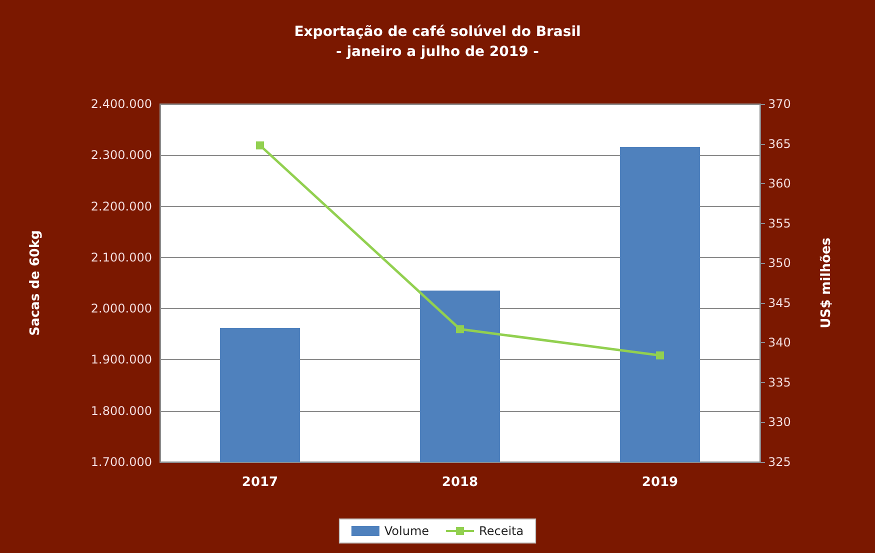  What do you see at coordinates (121, 206) in the screenshot?
I see `y-tick-label: 2.200.000` at bounding box center [121, 206].